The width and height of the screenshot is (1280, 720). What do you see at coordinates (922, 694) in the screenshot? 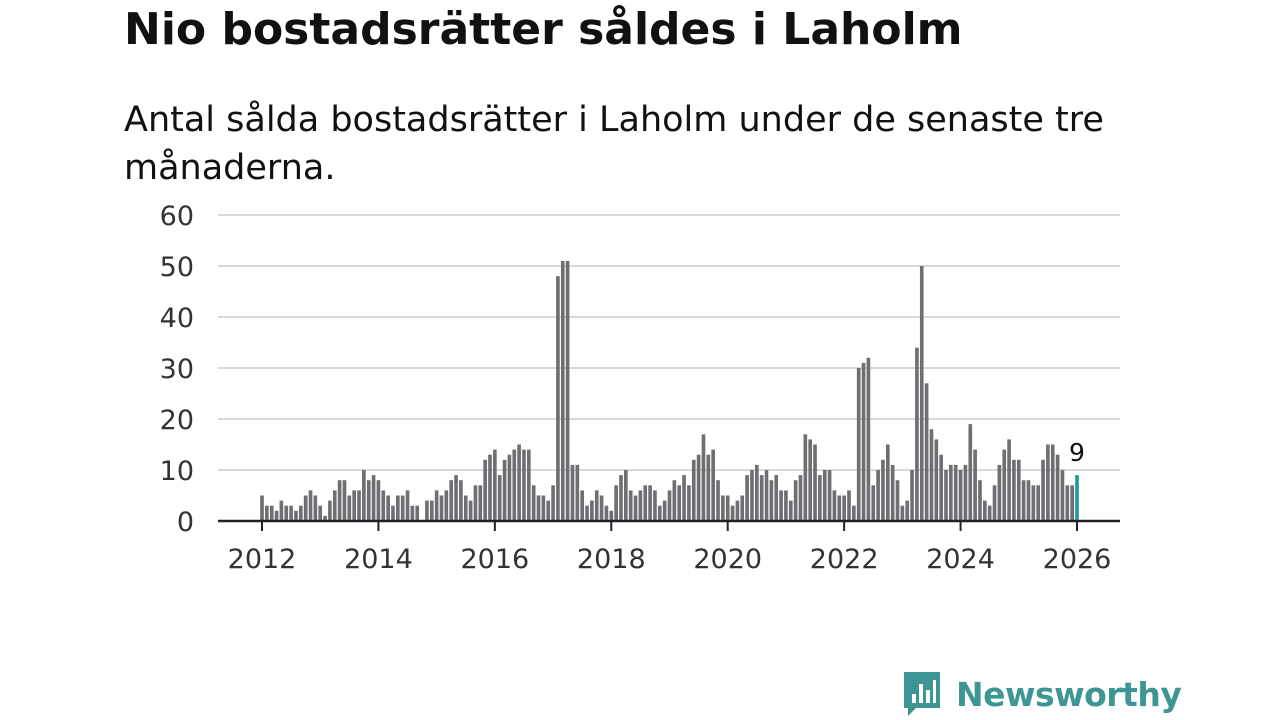
I see `newsworthy-logo-icon` at bounding box center [922, 694].